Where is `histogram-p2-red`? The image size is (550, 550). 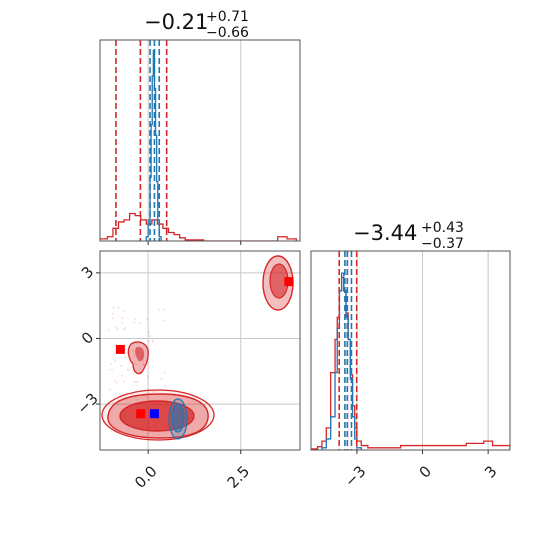
histogram-p2-red is located at coordinates (410, 363).